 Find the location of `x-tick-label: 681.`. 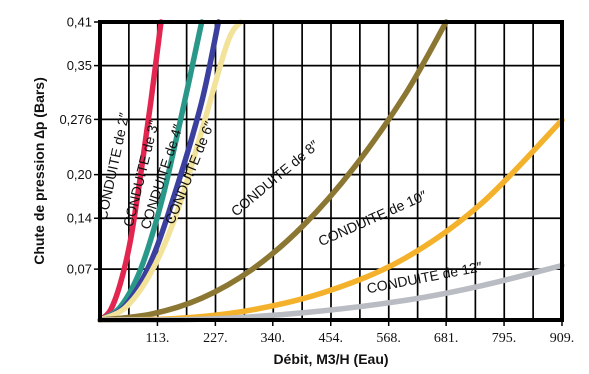

x-tick-label: 681. is located at coordinates (446, 338).